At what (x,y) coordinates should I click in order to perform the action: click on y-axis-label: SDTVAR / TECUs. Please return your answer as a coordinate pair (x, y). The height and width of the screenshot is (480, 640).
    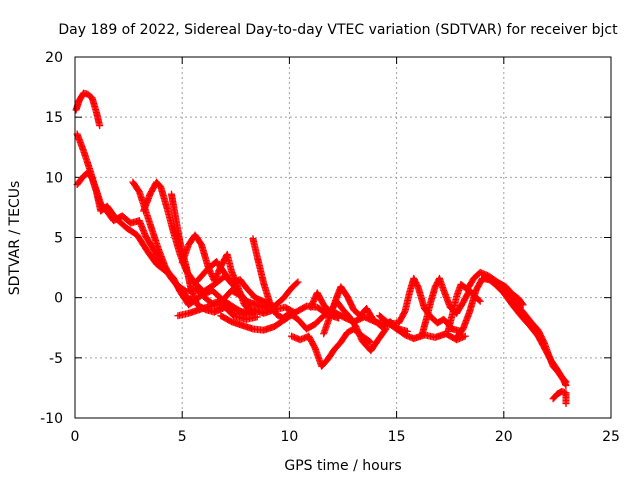
    Looking at the image, I should click on (15, 238).